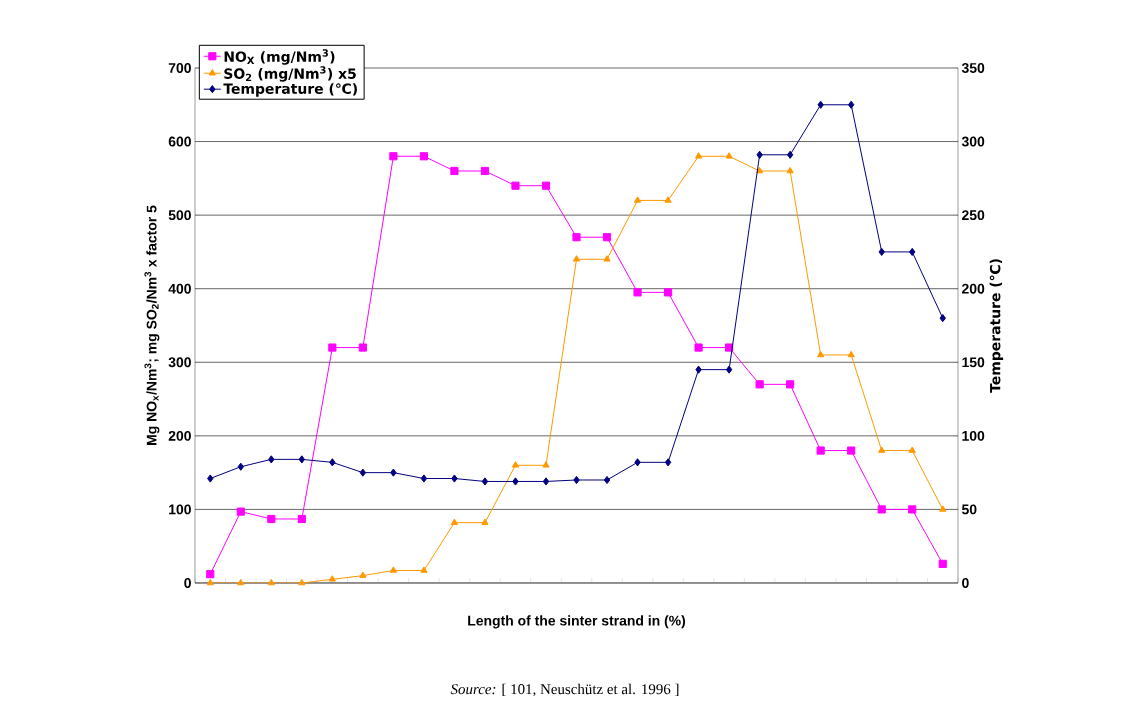 The height and width of the screenshot is (706, 1131). What do you see at coordinates (179, 288) in the screenshot?
I see `y-tick-label: 400` at bounding box center [179, 288].